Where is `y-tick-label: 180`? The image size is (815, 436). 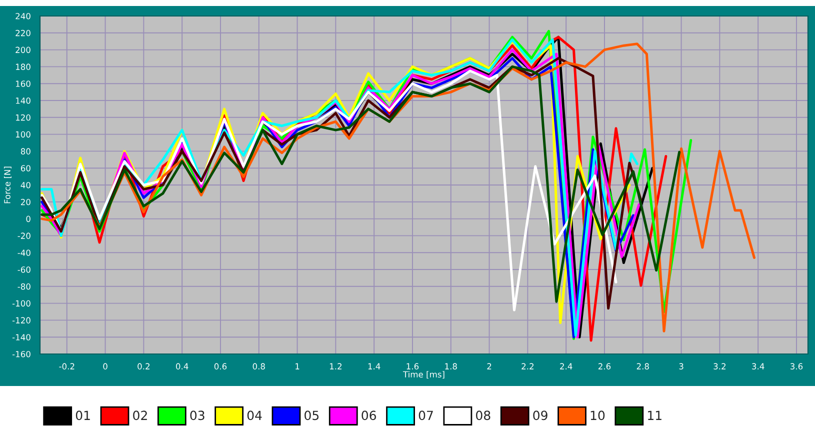 y-tick-label: 180 is located at coordinates (23, 67).